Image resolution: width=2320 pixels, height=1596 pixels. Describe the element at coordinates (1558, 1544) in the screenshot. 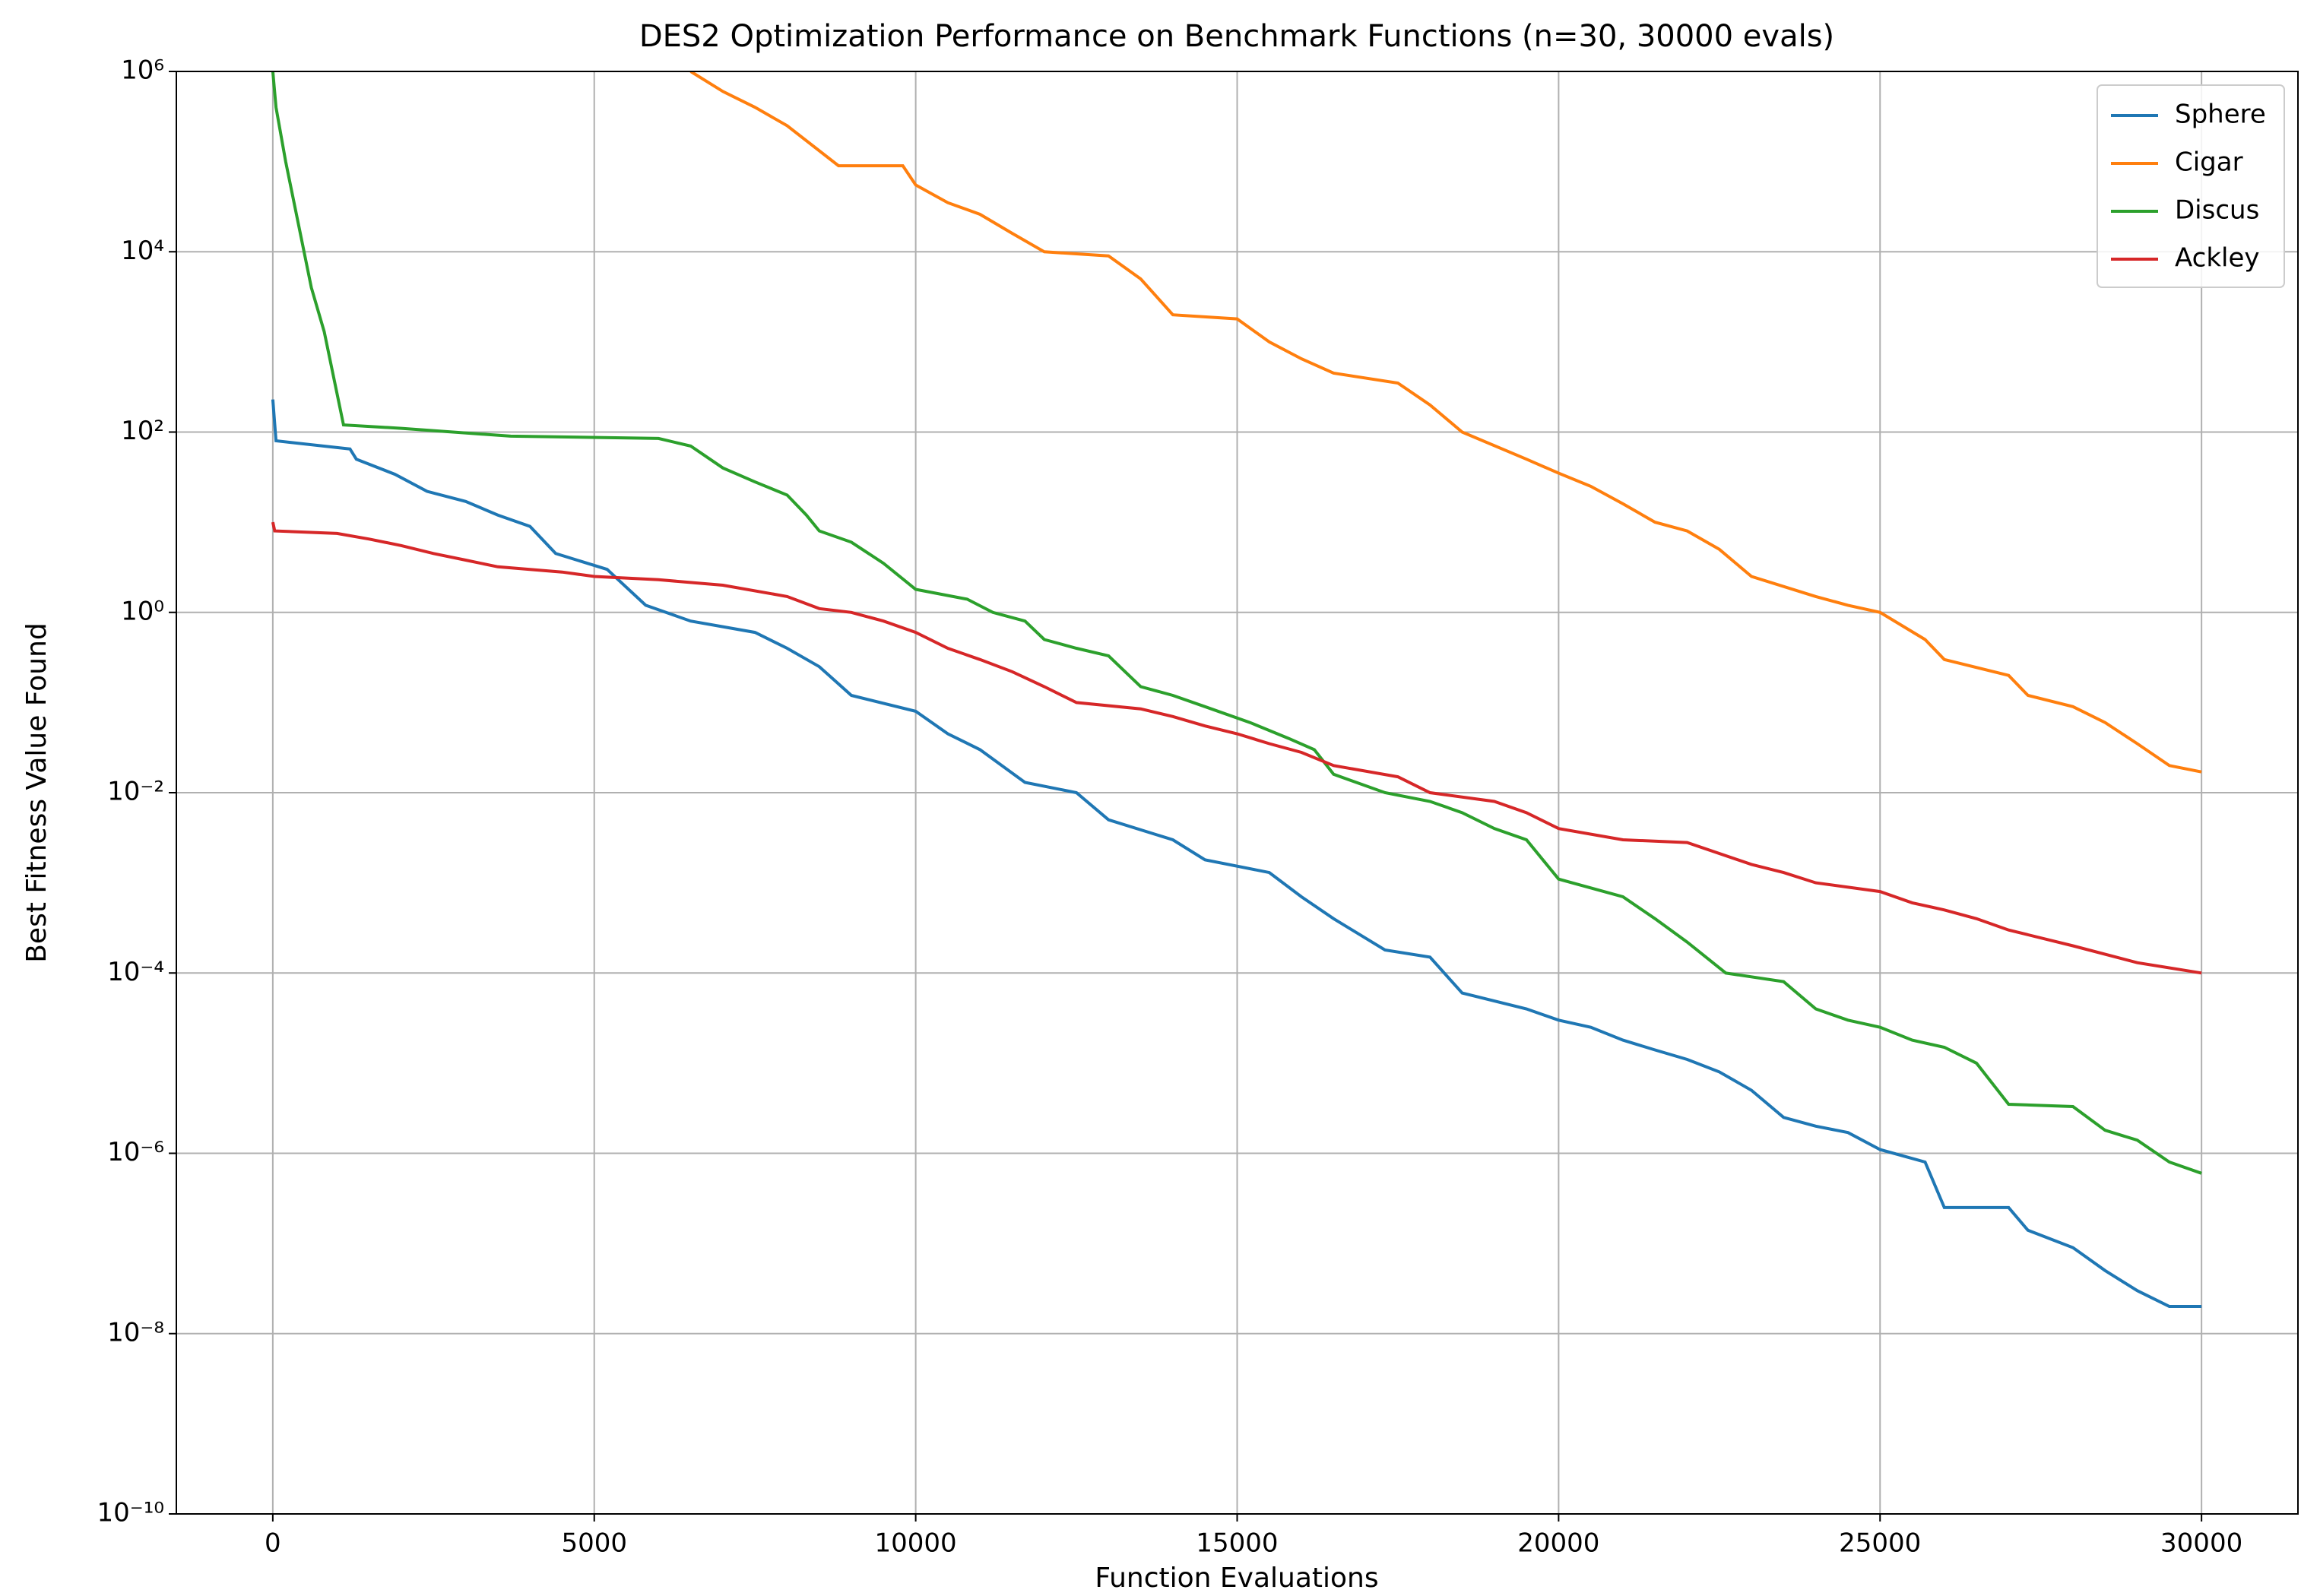

I see `x-tick-label: 20000` at that location.